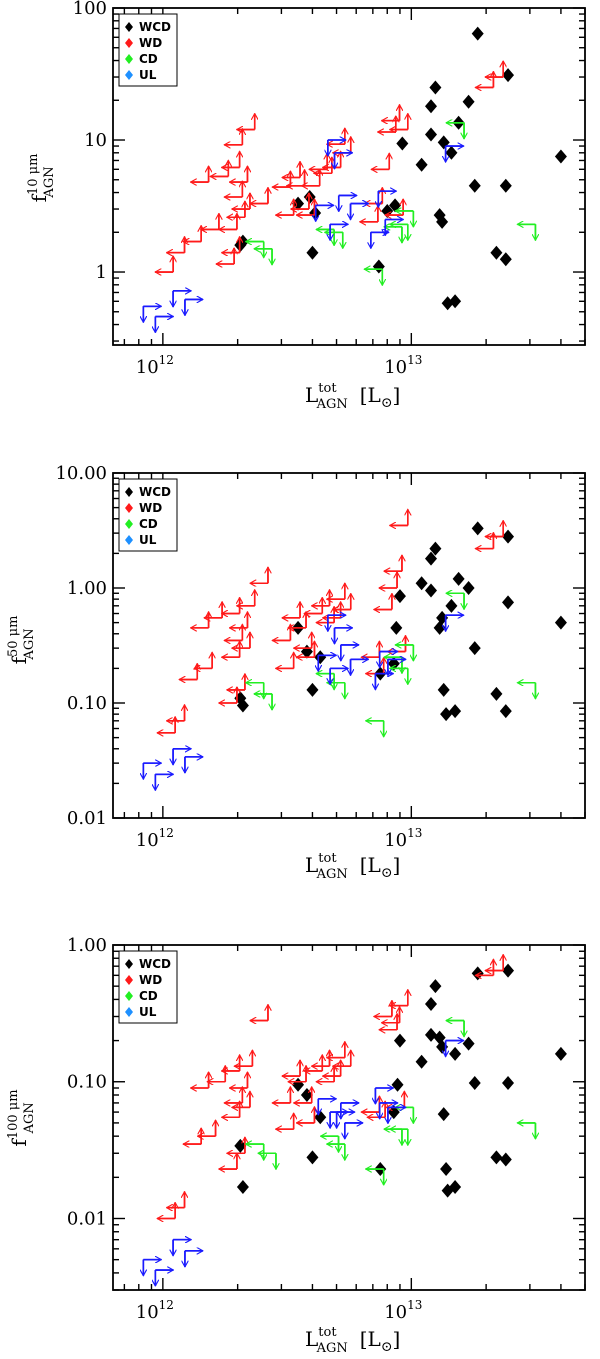  I want to click on x-tick-label: 1012, so click(155, 1310).